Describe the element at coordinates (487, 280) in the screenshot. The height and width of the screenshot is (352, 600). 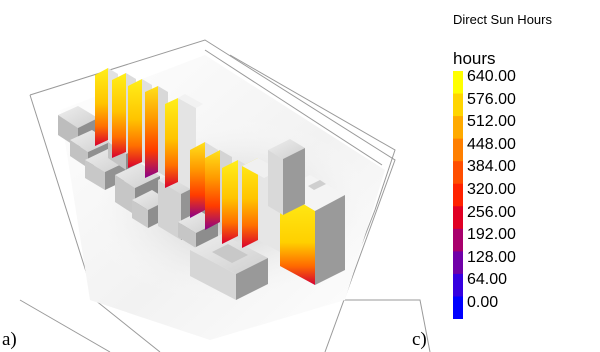
I see `legend-tick-label: 64.00` at that location.